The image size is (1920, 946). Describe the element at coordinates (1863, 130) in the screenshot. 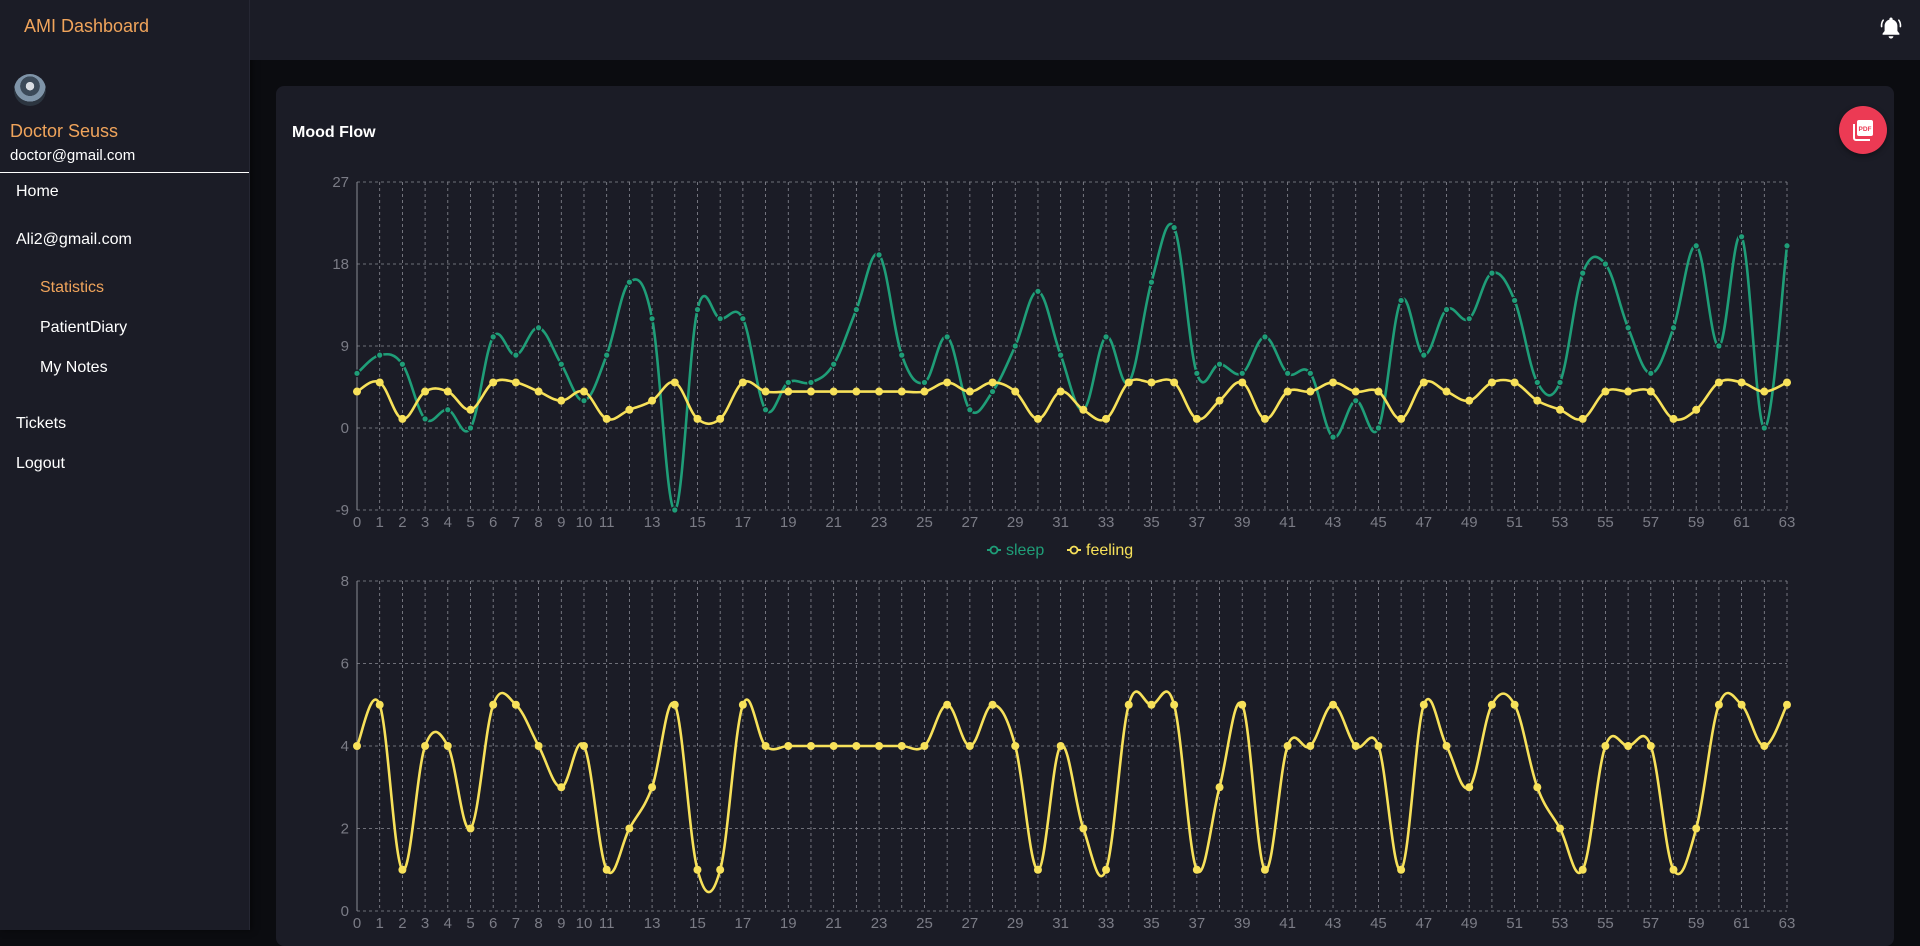

I see `export-pdf-button: PDF` at that location.